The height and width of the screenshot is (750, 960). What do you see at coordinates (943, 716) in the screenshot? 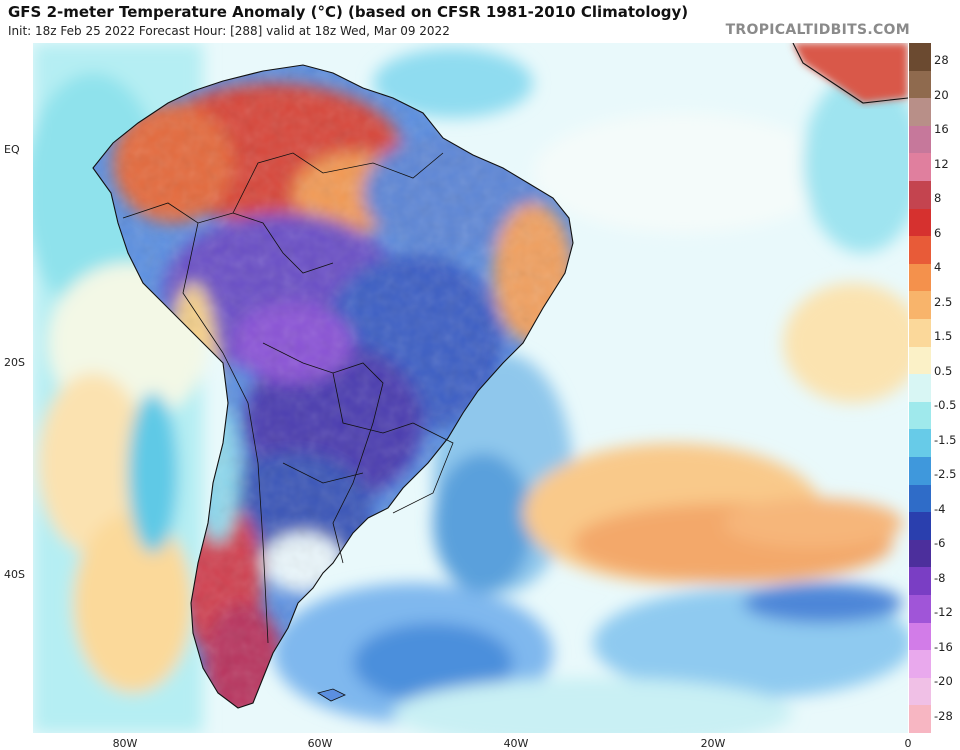
I see `colorbar-label: -28` at bounding box center [943, 716].